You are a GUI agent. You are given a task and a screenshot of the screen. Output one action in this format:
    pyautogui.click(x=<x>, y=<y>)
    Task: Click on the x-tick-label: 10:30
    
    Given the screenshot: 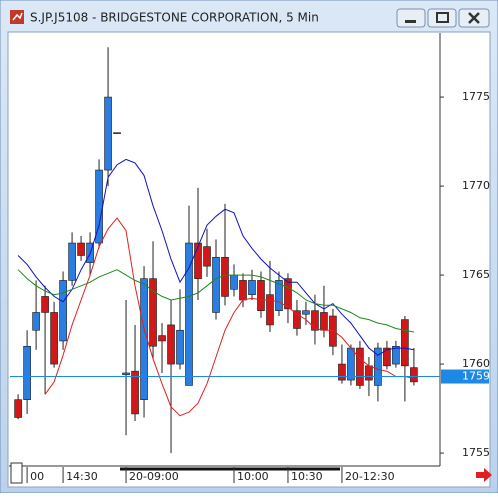 What is the action you would take?
    pyautogui.click(x=307, y=476)
    